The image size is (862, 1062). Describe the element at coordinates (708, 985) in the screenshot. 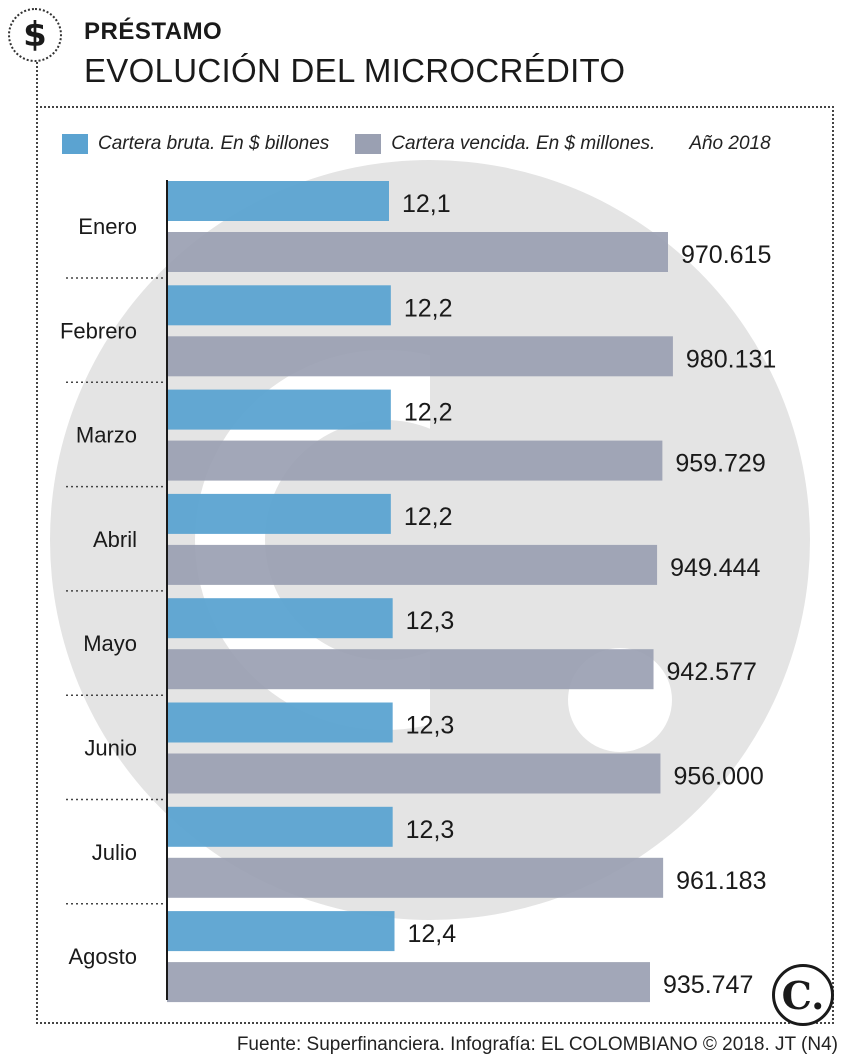

I see `data-label-overdue: 935.747` at that location.